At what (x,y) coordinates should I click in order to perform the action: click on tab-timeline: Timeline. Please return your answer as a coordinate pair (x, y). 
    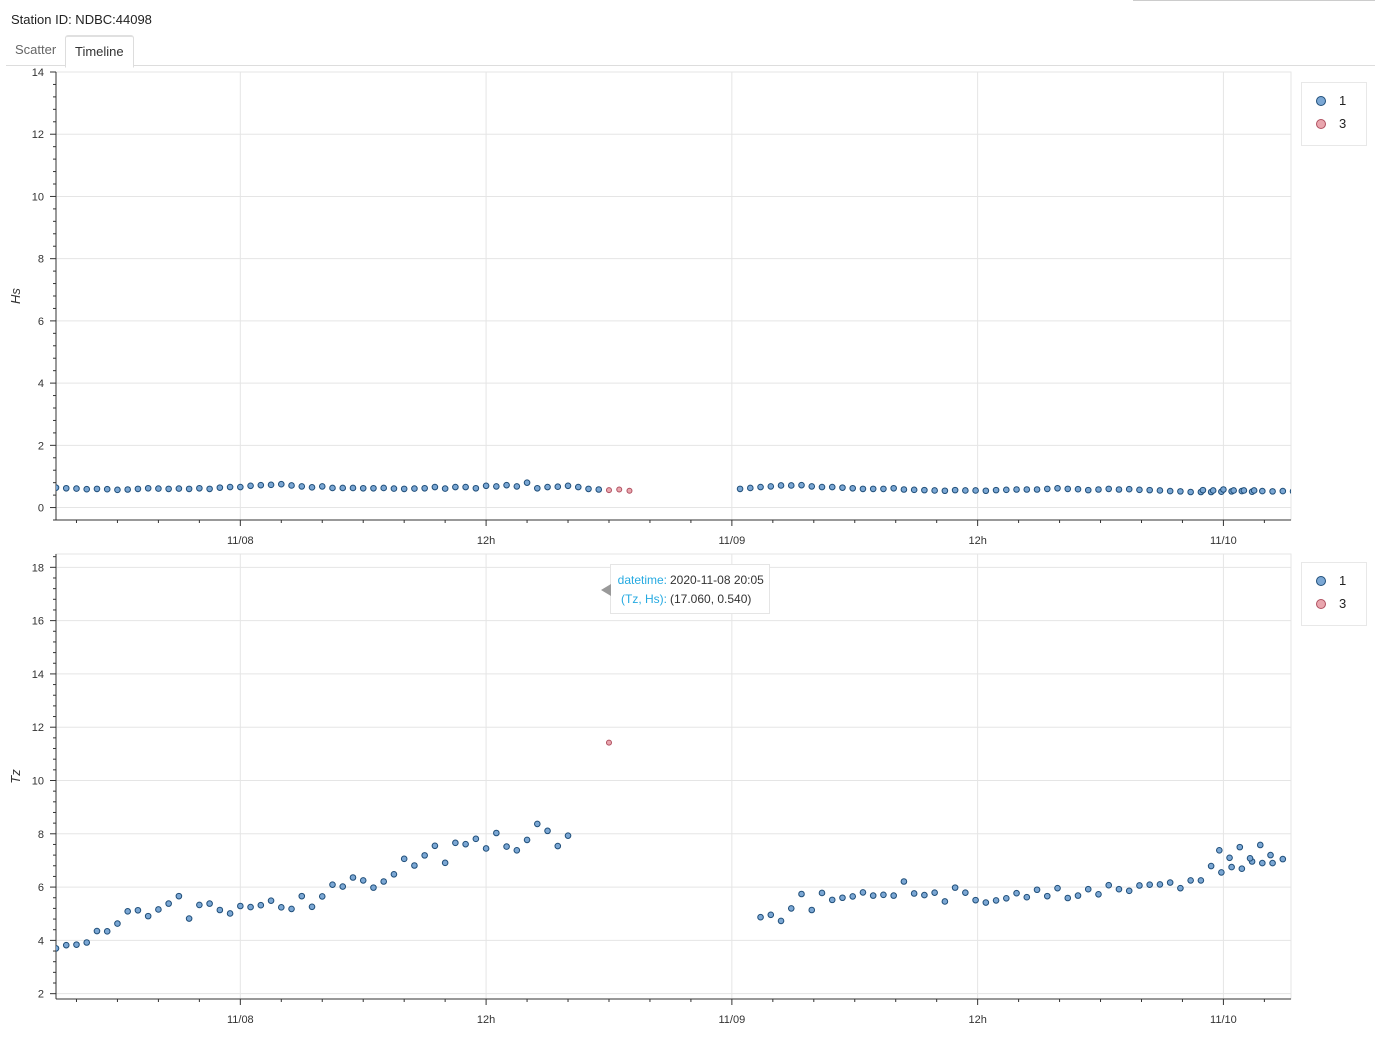
    Looking at the image, I should click on (99, 51).